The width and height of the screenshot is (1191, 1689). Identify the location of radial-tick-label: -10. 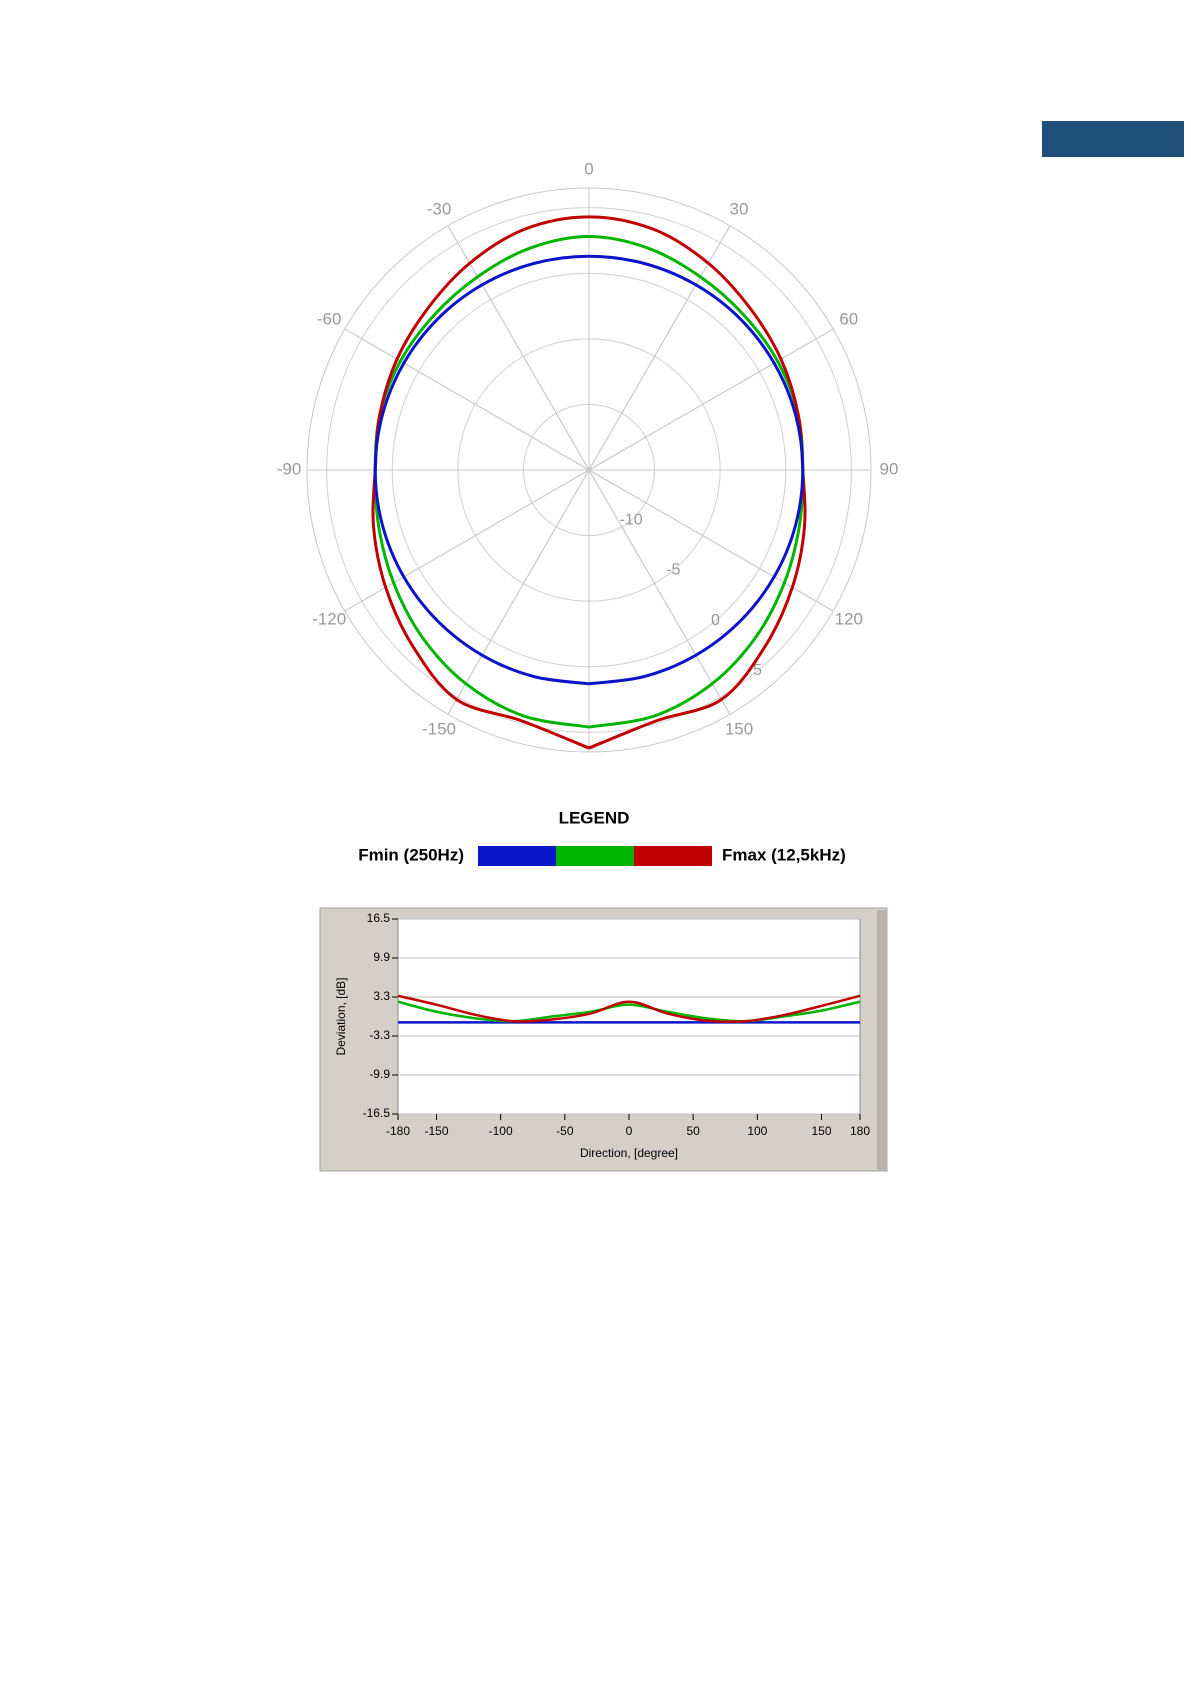
(631, 519).